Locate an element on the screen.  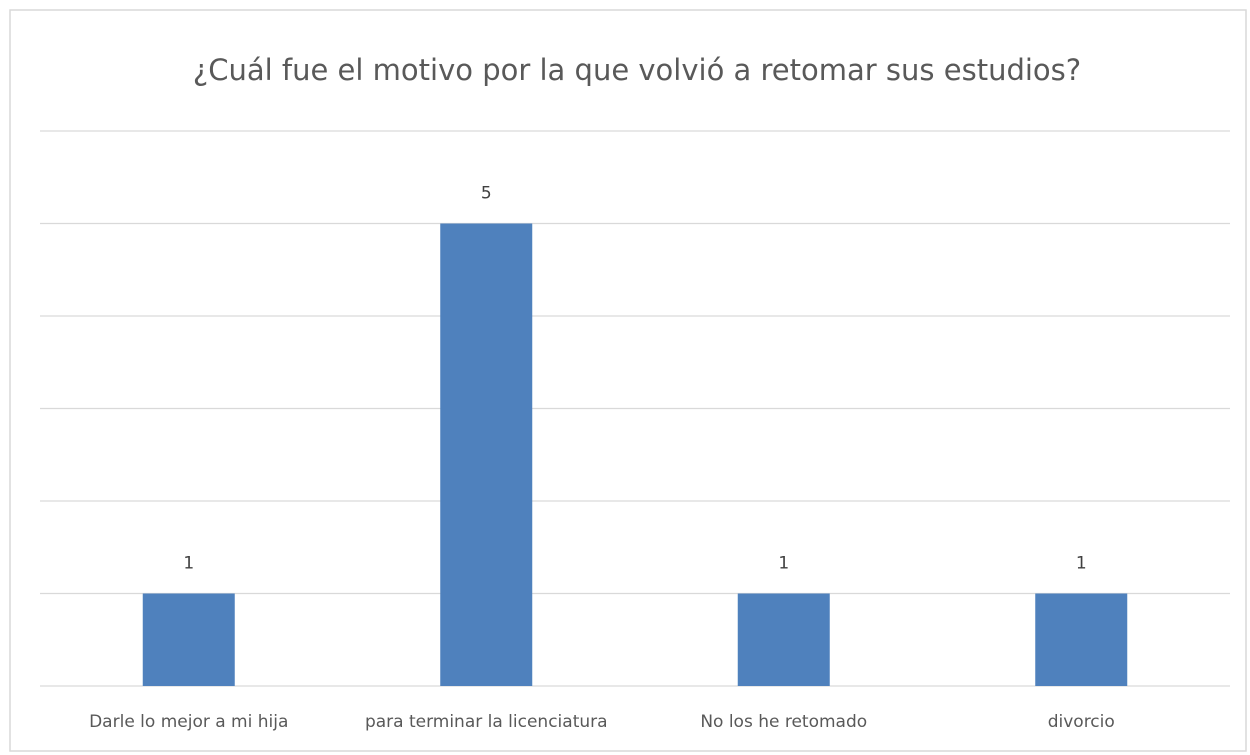
x-tick-label: Darle lo mejor a mi hija is located at coordinates (188, 722).